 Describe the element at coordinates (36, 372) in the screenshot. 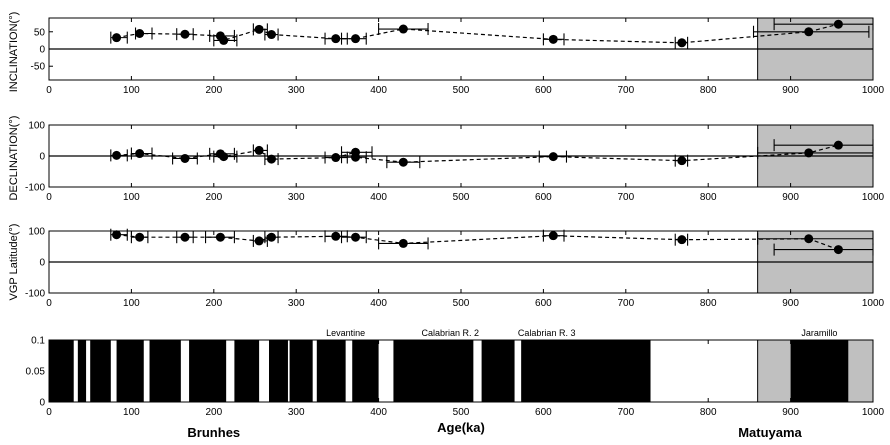

I see `y-tick-label: 0.05` at that location.